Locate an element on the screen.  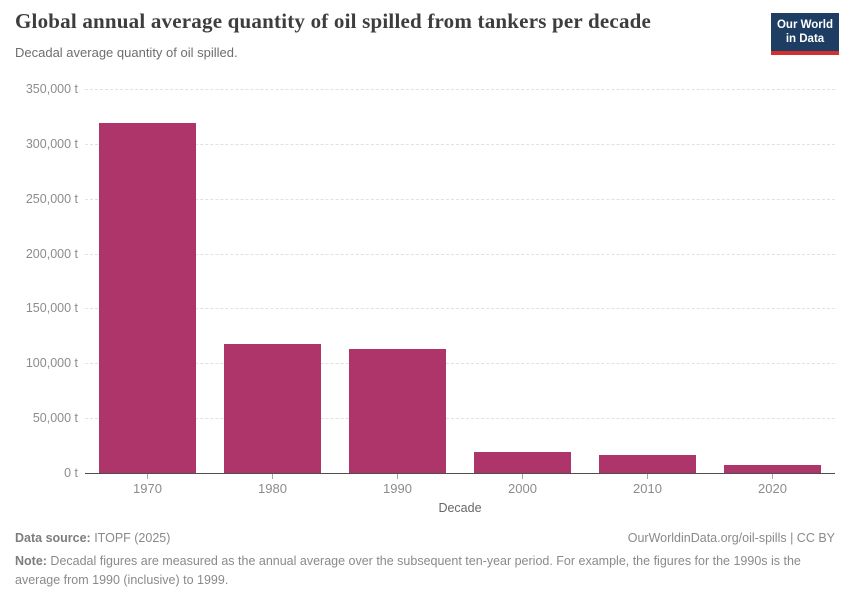
y-tick-label: 300,000 t is located at coordinates (51, 143).